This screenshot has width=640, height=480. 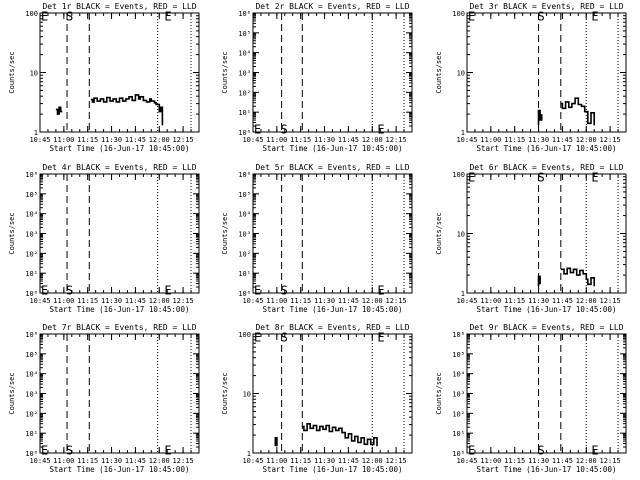 I want to click on y-tick-label: 10³, so click(x=244, y=74).